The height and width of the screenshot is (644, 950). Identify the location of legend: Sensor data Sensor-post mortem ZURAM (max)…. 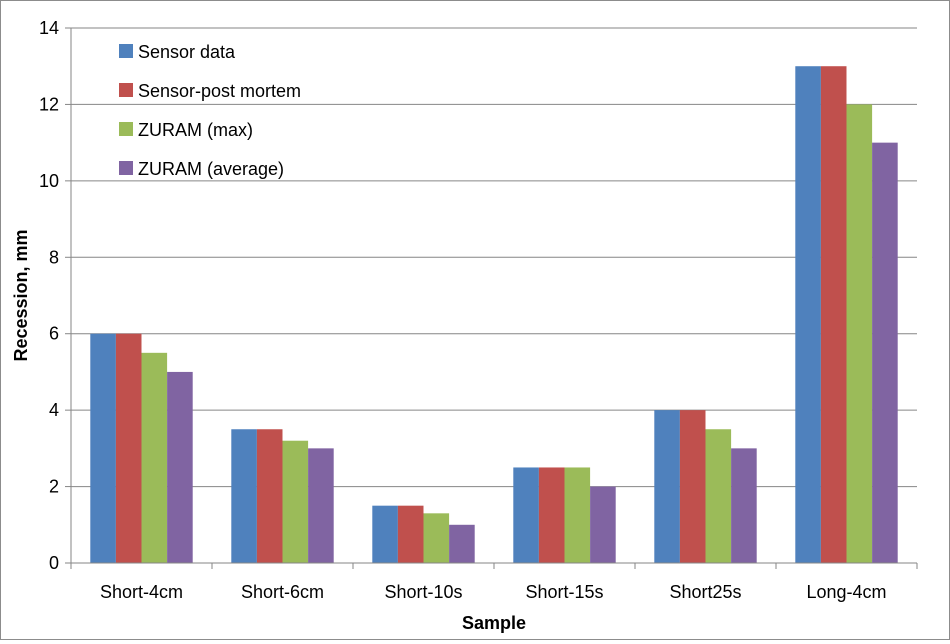
(210, 110).